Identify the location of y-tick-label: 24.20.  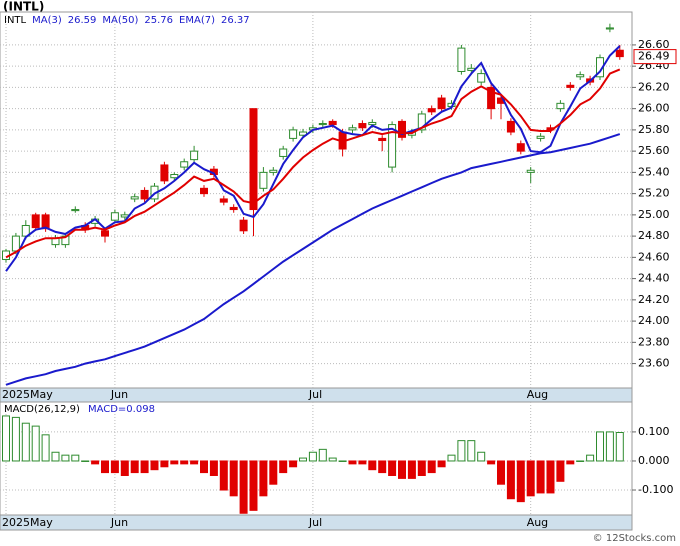
(654, 299).